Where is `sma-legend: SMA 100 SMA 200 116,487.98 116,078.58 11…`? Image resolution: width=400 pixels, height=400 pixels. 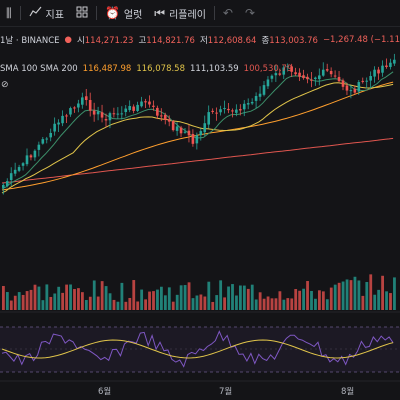 sma-legend: SMA 100 SMA 200 116,487.98 116,078.58 11… is located at coordinates (146, 69).